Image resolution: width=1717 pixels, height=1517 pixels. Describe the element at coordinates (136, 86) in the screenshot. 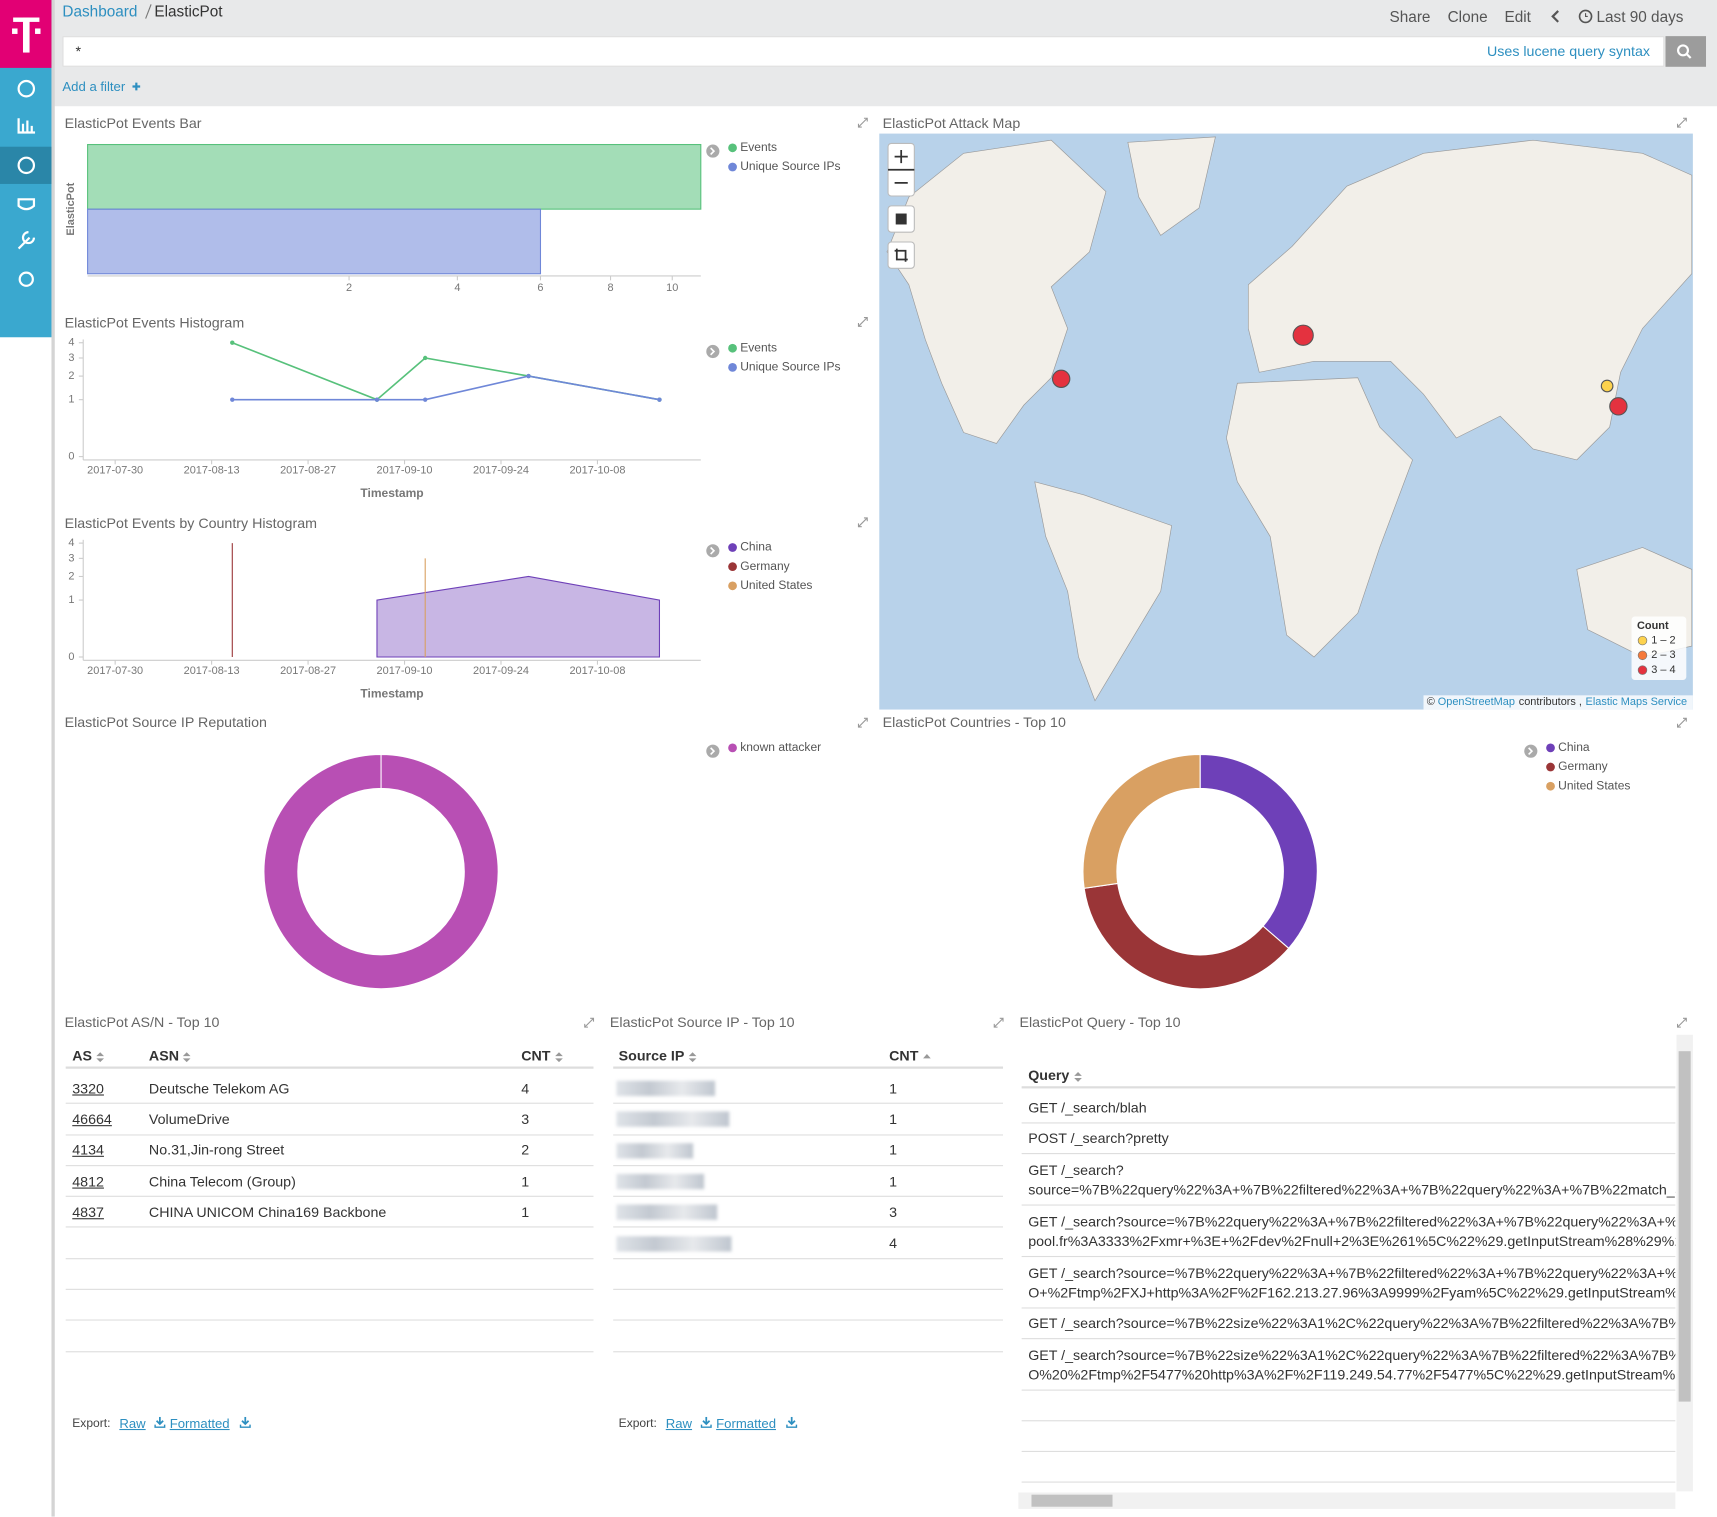

I see `add-filter-icon` at that location.